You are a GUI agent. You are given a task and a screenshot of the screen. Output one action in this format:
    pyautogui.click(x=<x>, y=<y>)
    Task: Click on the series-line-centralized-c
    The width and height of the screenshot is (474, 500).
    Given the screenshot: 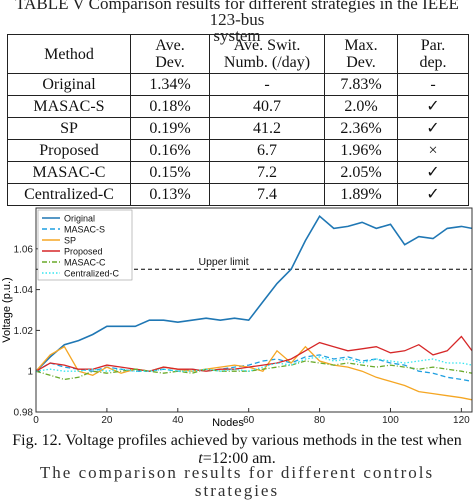 What is the action you would take?
    pyautogui.click(x=254, y=364)
    